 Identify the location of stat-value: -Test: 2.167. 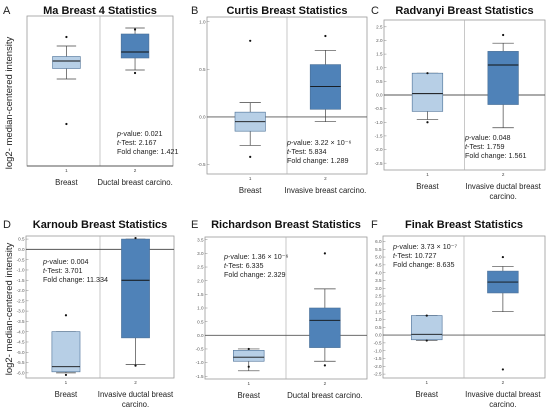
(138, 142).